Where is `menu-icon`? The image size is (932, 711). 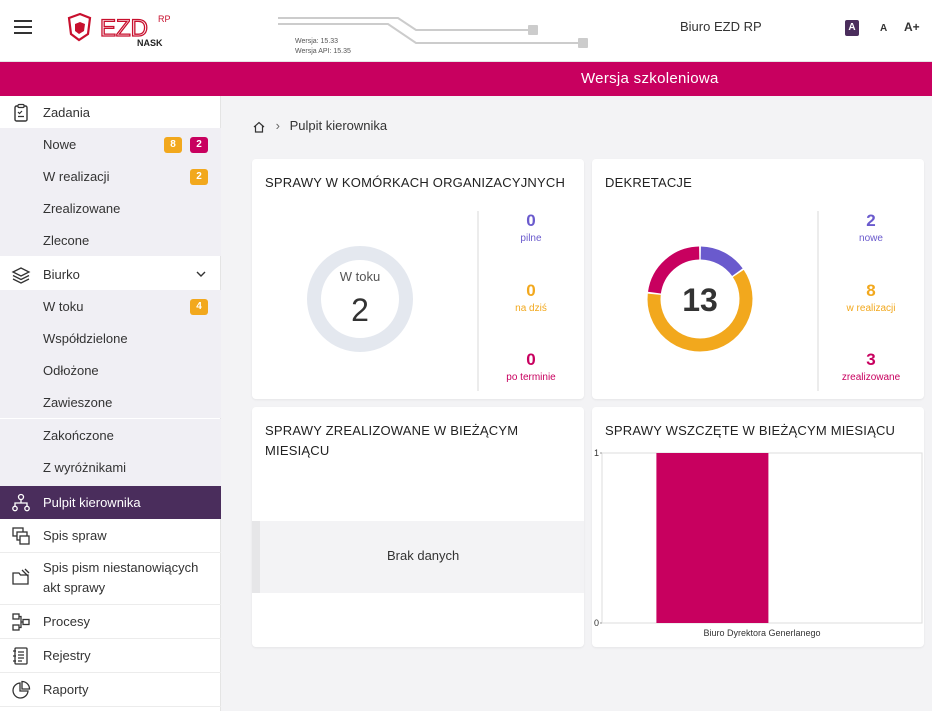 menu-icon is located at coordinates (23, 28).